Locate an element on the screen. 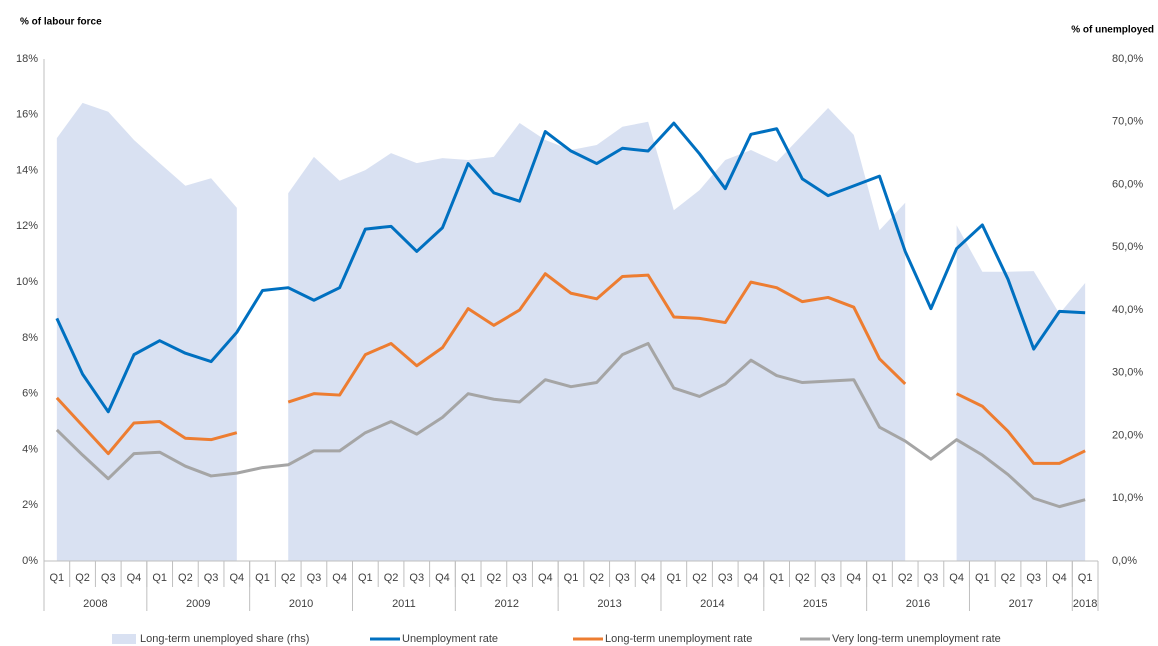 The height and width of the screenshot is (646, 1158). y-tick-label: 0% is located at coordinates (30, 561).